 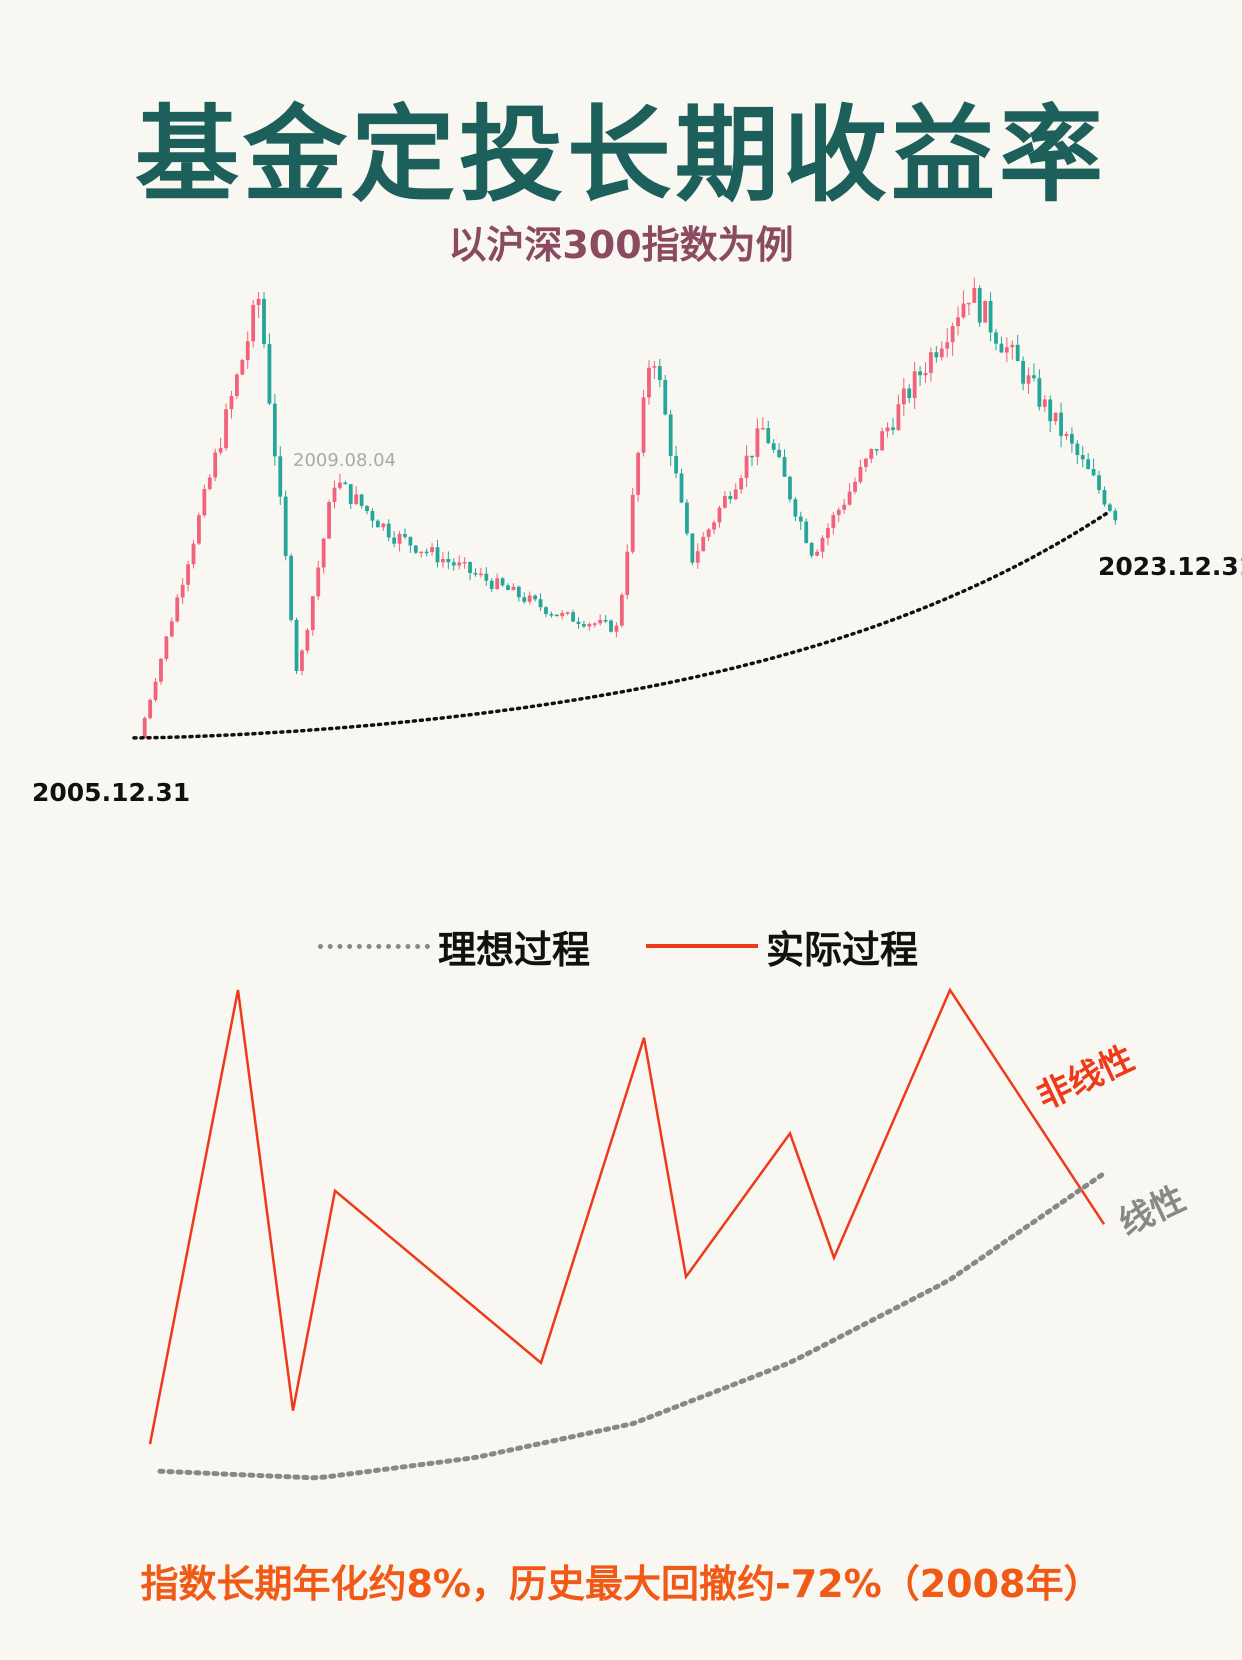 What do you see at coordinates (842, 949) in the screenshot?
I see `legend-actual-label: 实际过程` at bounding box center [842, 949].